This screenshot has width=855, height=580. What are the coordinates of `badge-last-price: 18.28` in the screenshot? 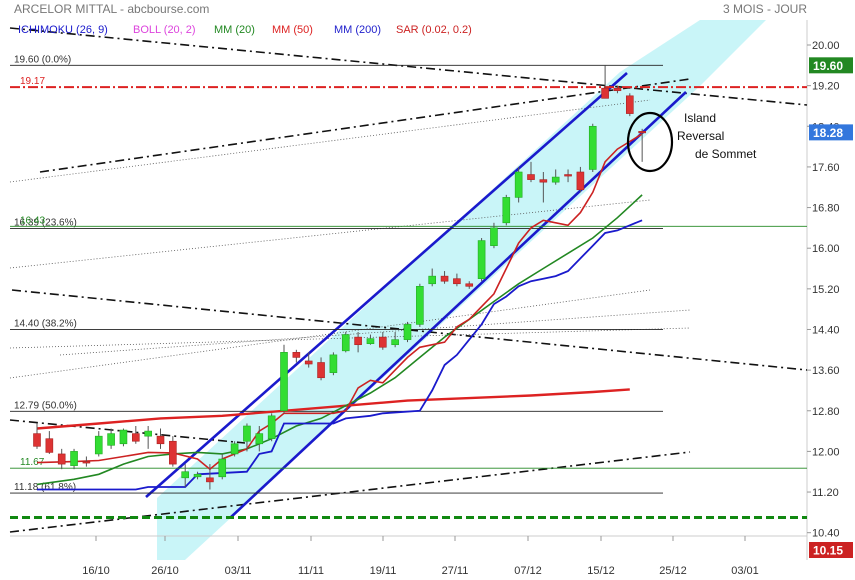 It's located at (828, 133).